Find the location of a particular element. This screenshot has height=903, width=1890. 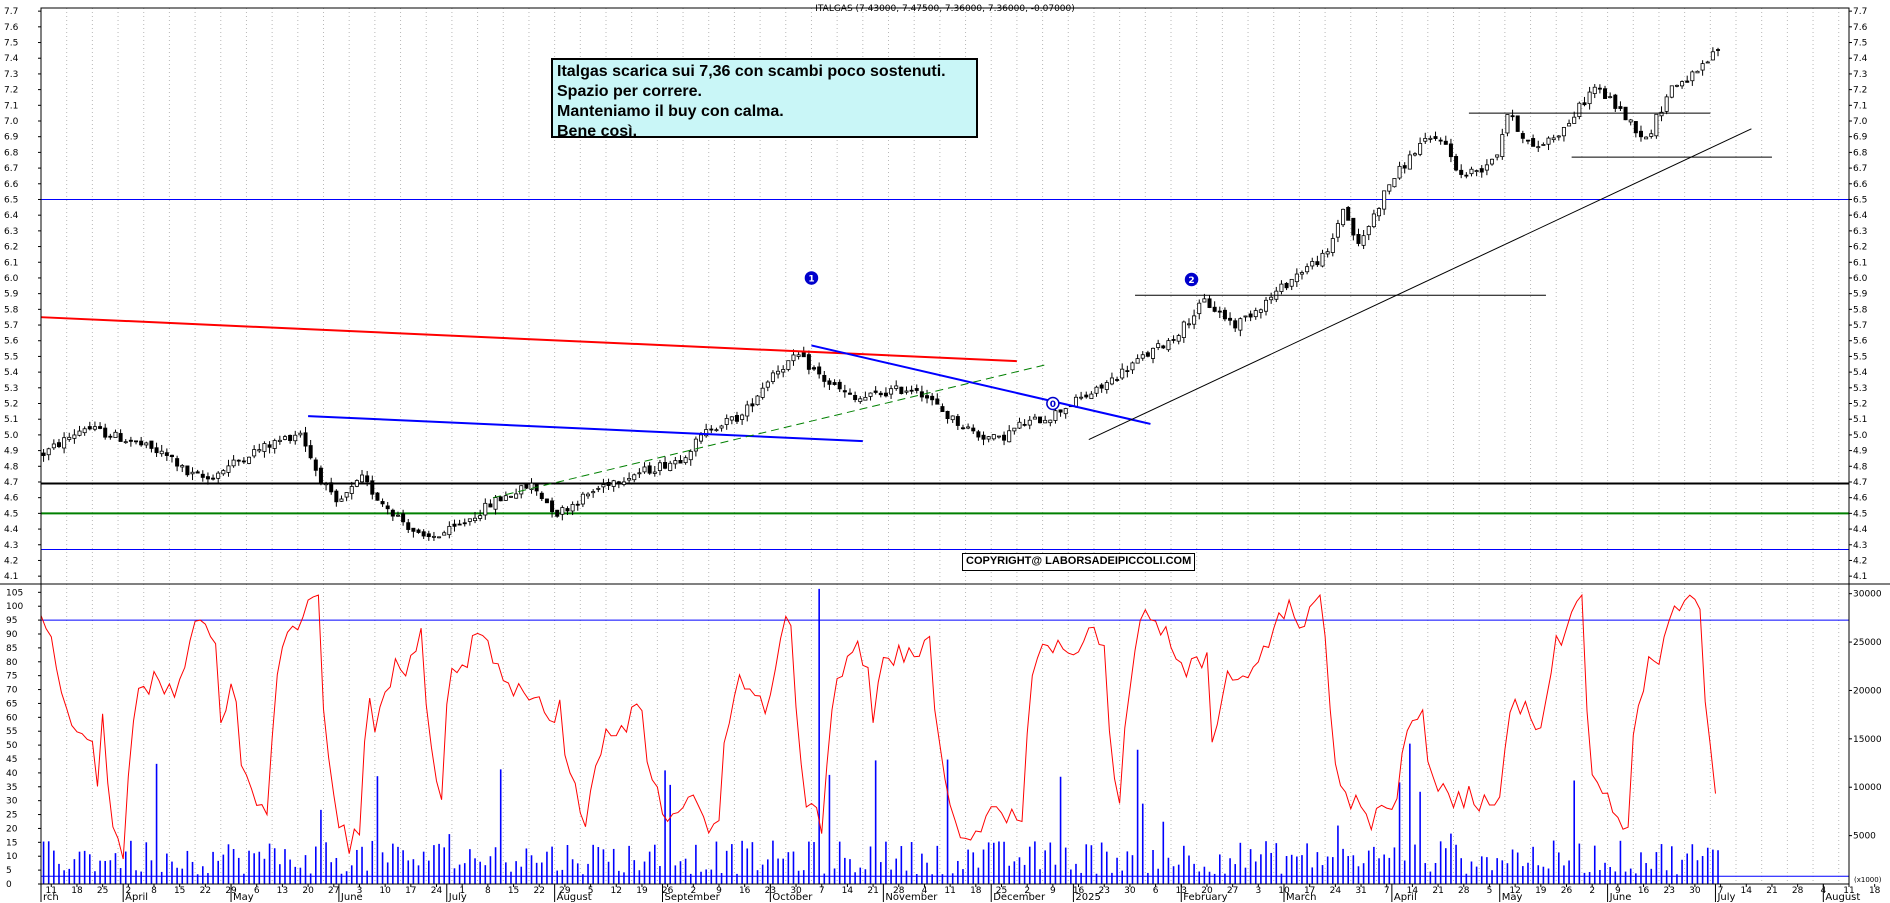

day-label: 12 is located at coordinates (1514, 891).